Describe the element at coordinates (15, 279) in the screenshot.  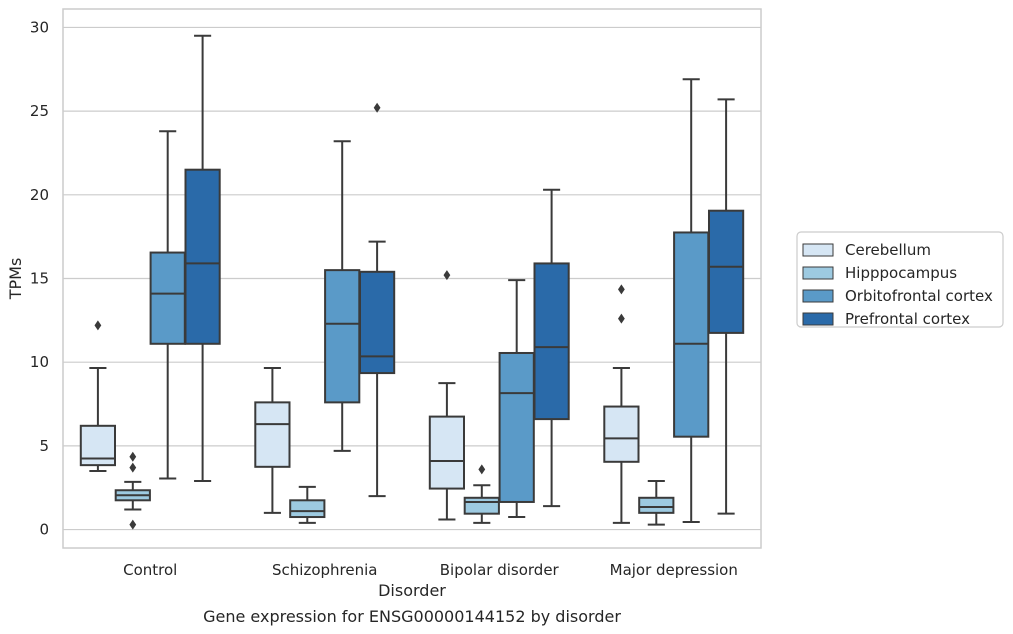
I see `y-axis-label: TPMs` at that location.